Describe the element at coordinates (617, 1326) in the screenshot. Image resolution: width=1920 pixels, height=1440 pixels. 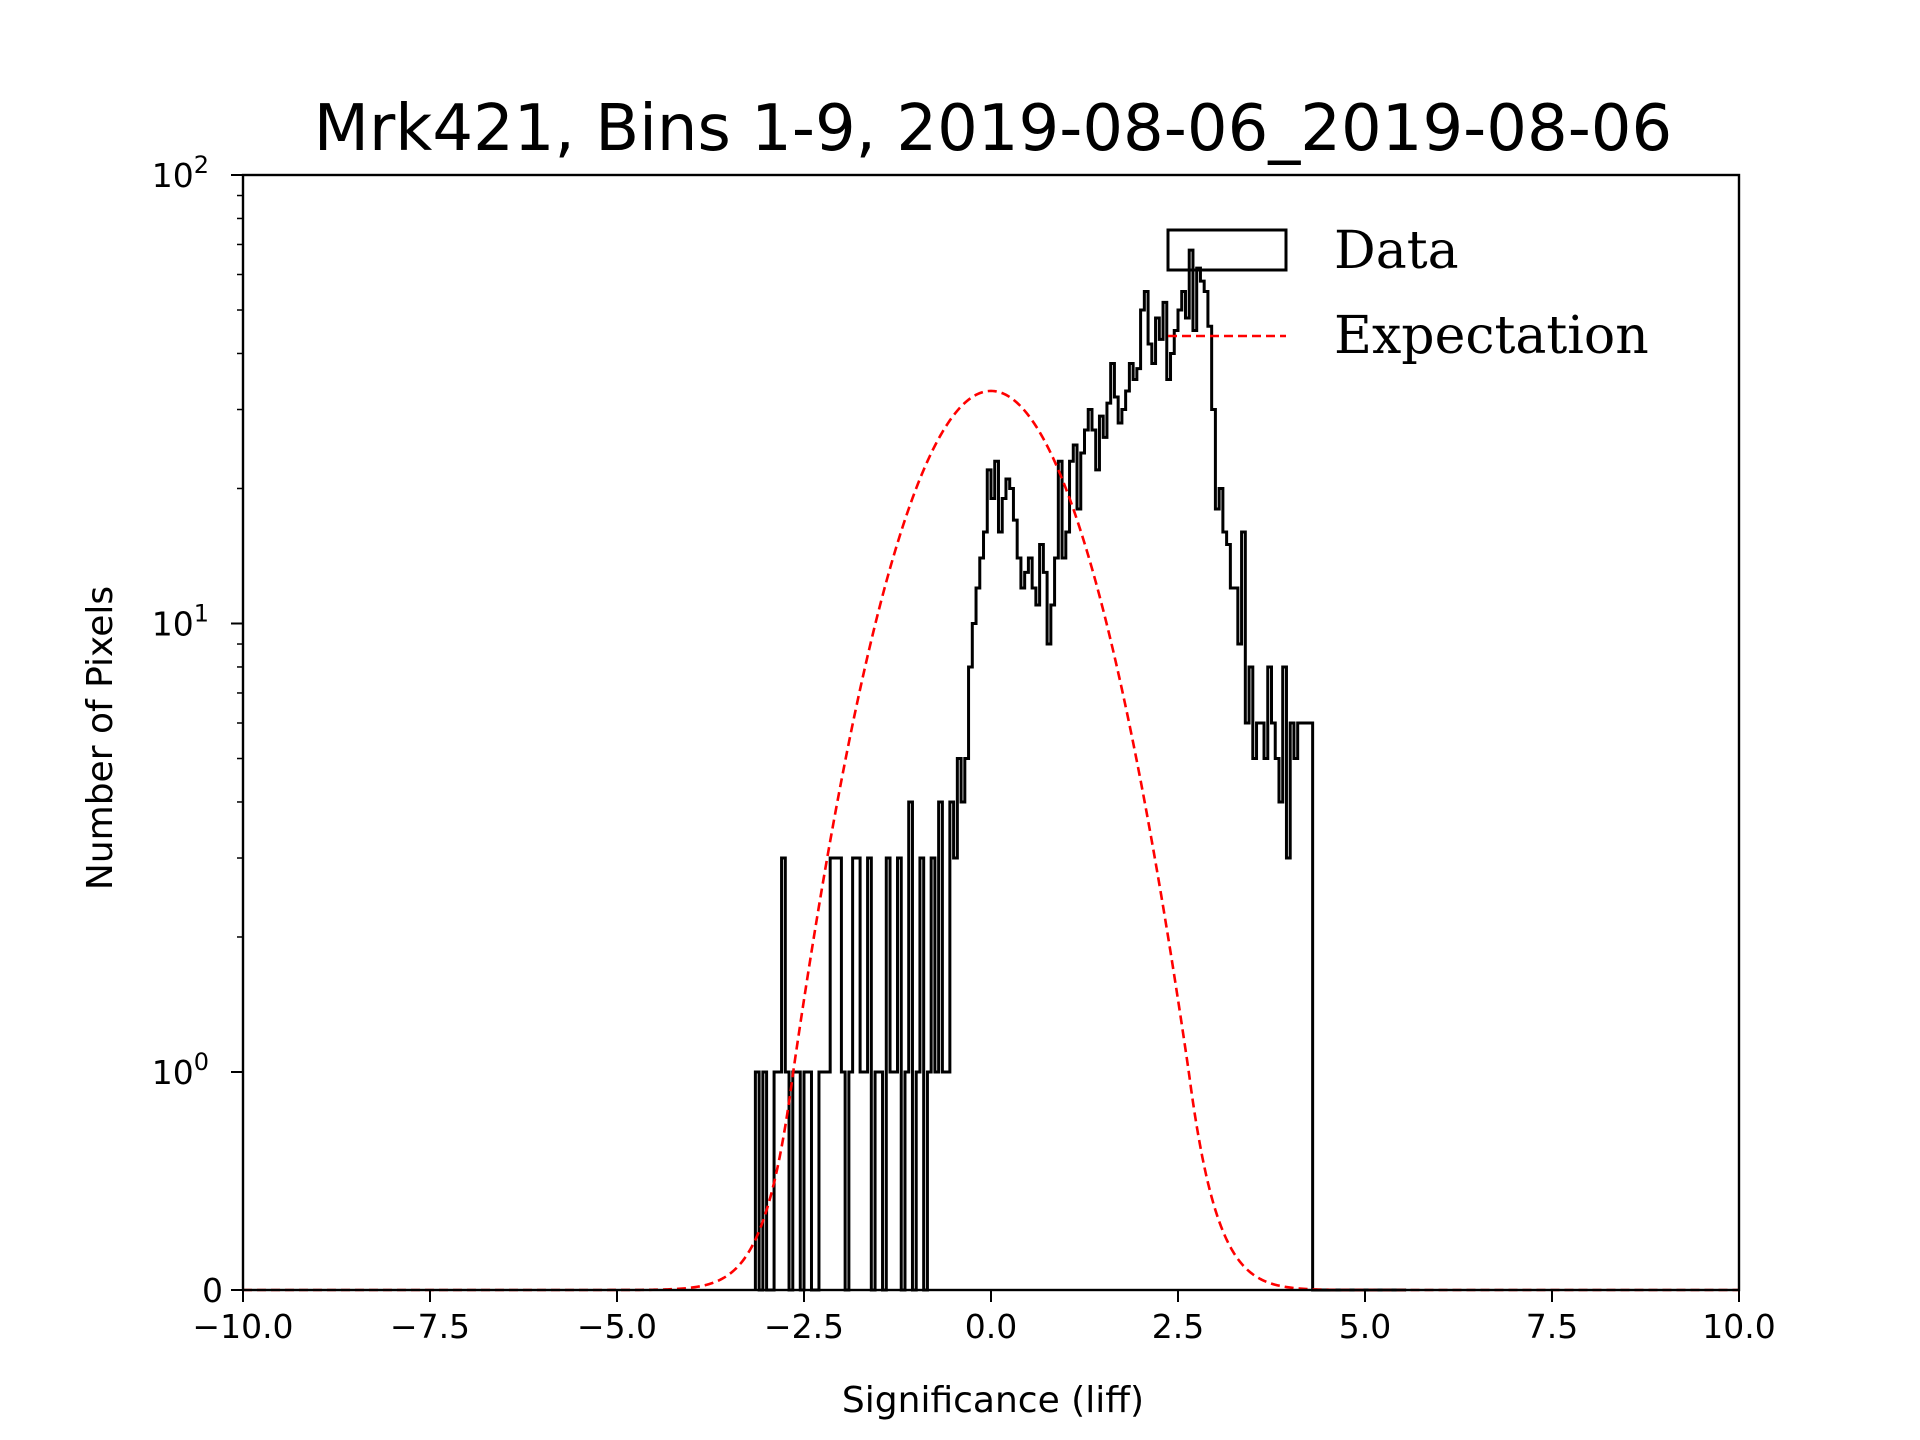
I see `x-tick-label: −5.0` at that location.